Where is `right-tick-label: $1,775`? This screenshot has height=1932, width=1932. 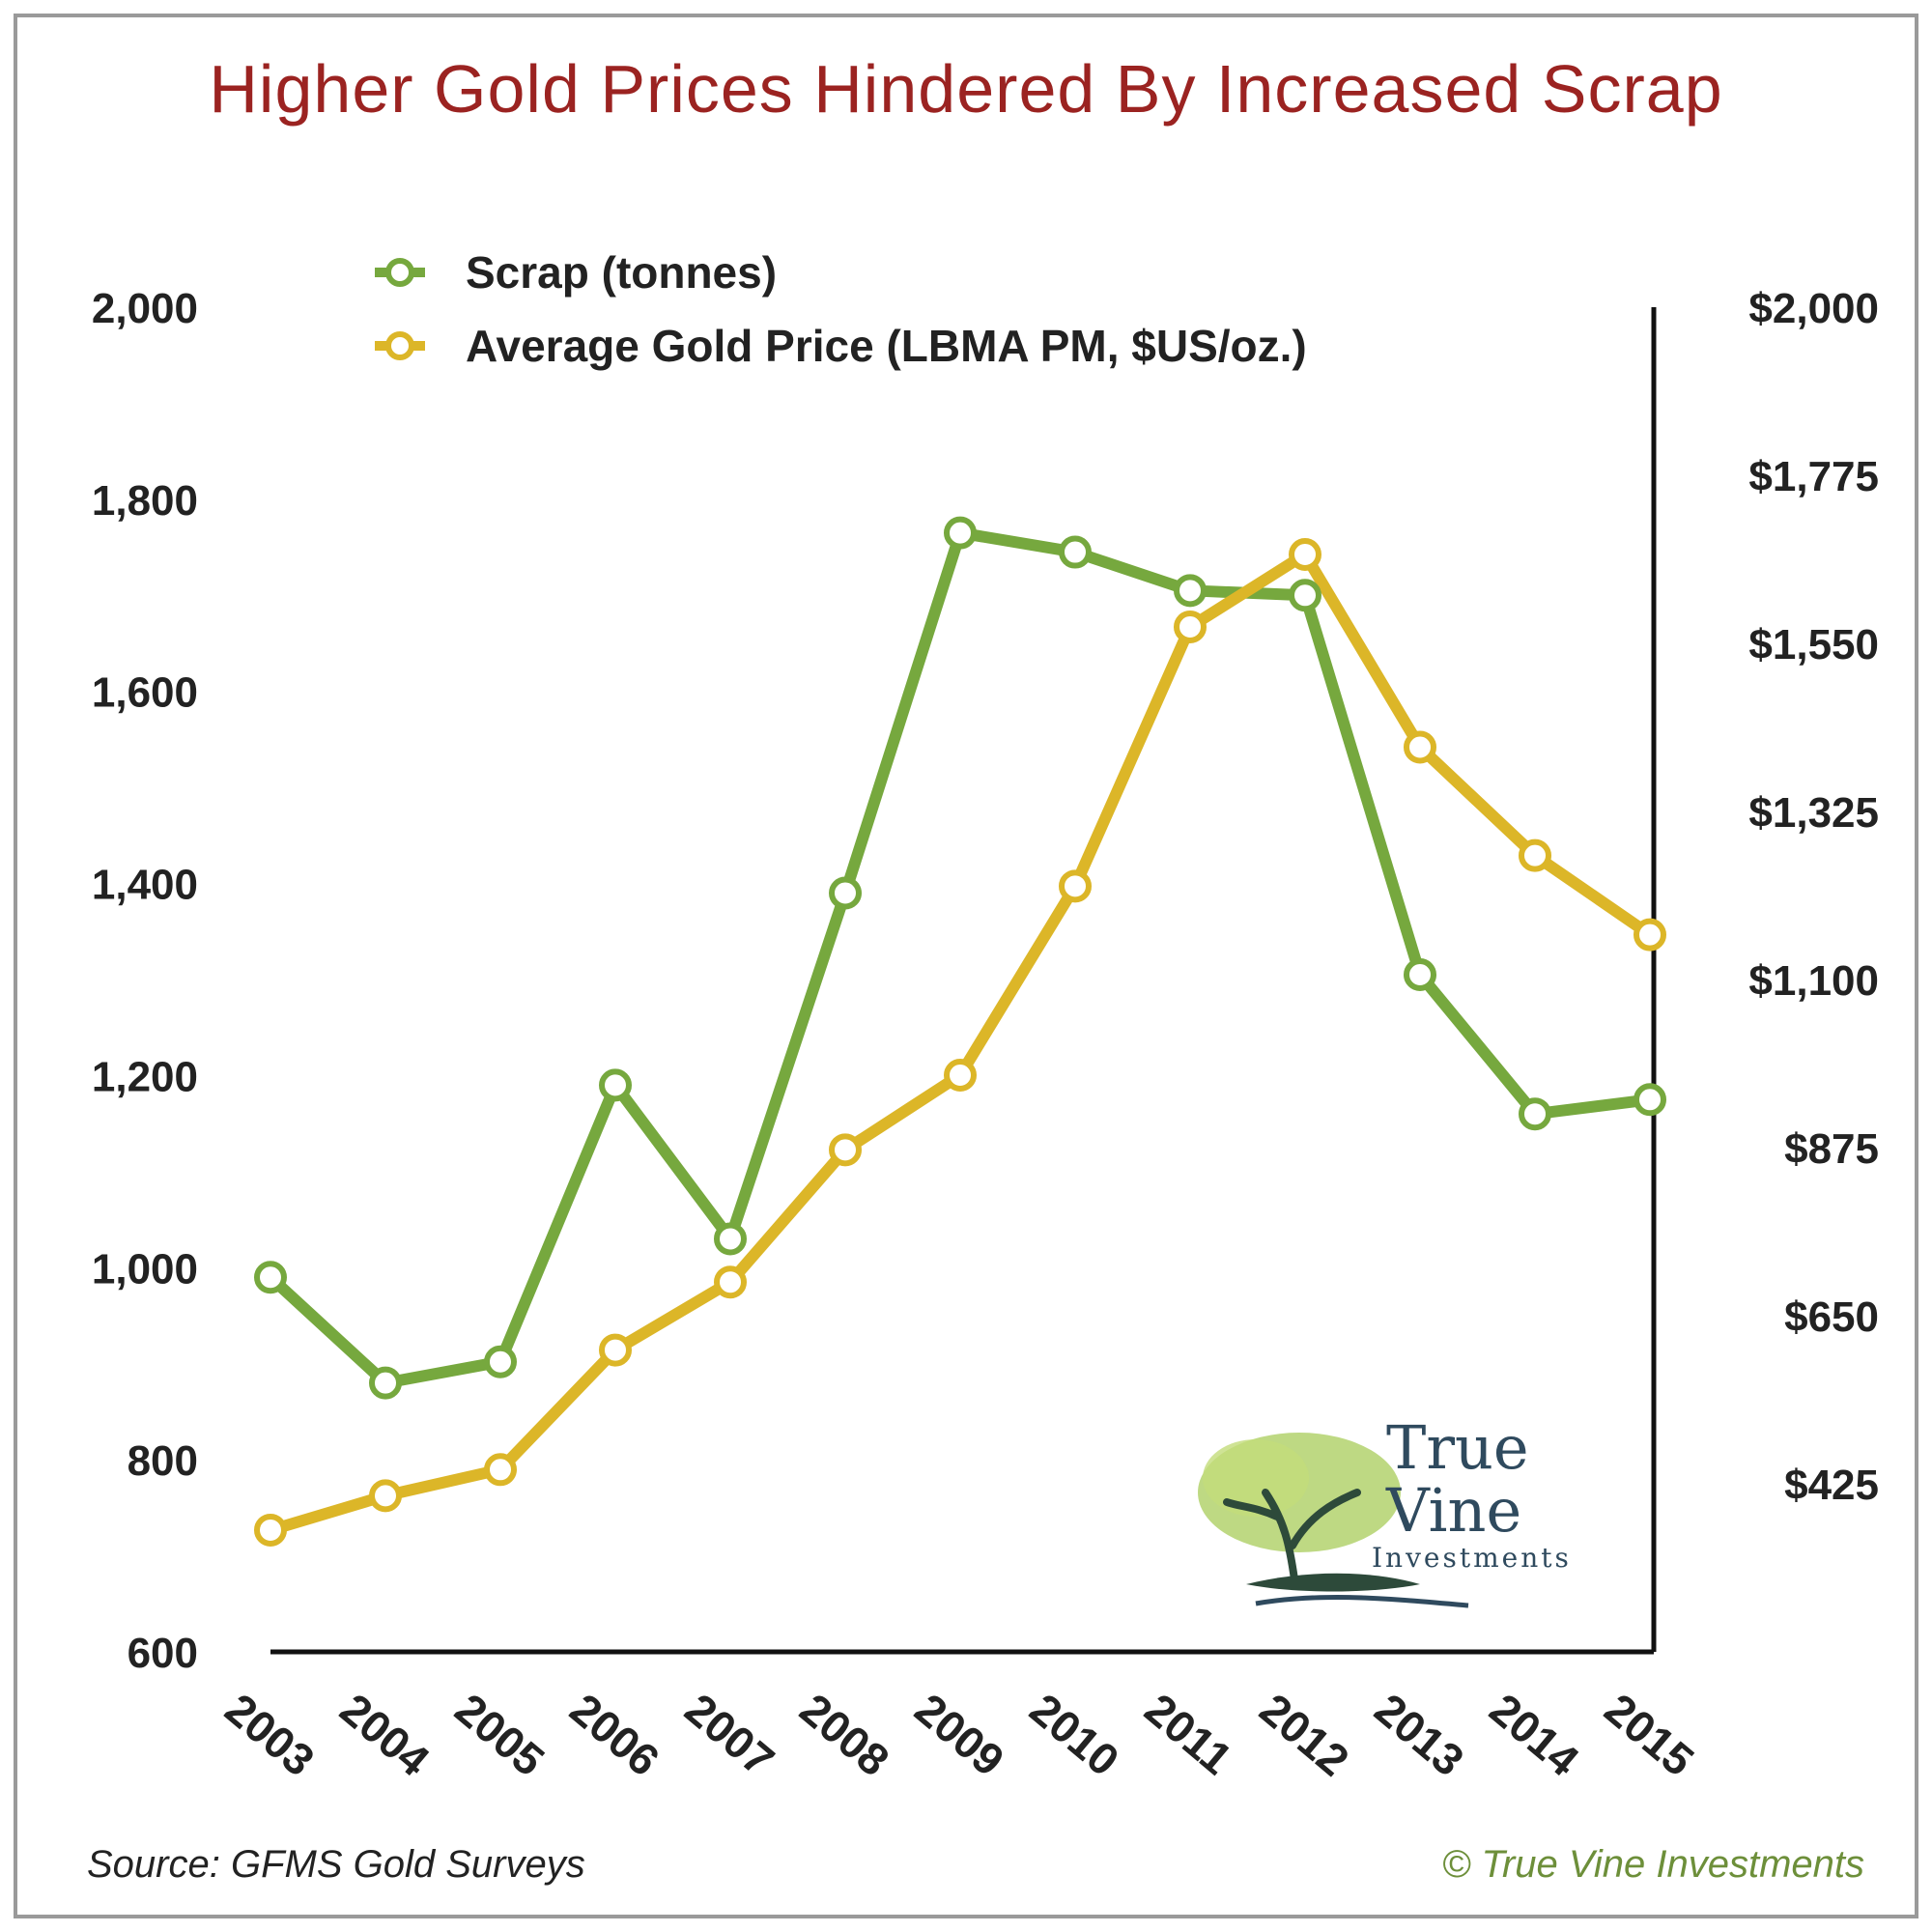
right-tick-label: $1,775 is located at coordinates (1813, 476).